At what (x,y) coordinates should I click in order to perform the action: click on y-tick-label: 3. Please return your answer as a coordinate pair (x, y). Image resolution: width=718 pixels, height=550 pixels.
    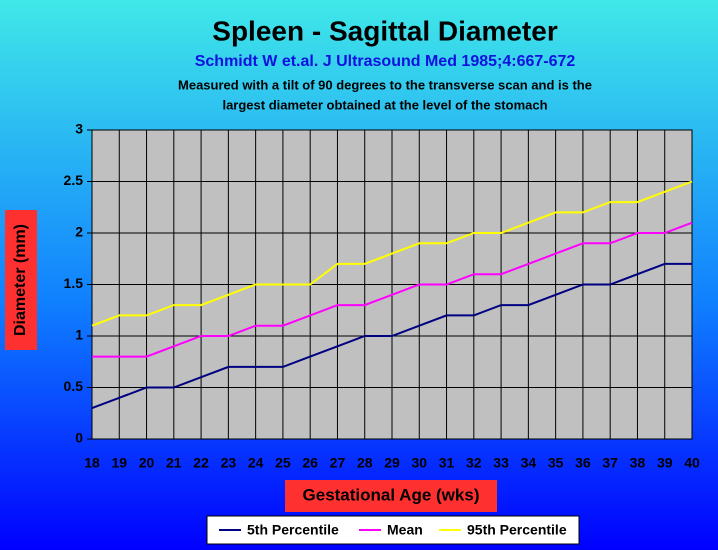
    Looking at the image, I should click on (79, 129).